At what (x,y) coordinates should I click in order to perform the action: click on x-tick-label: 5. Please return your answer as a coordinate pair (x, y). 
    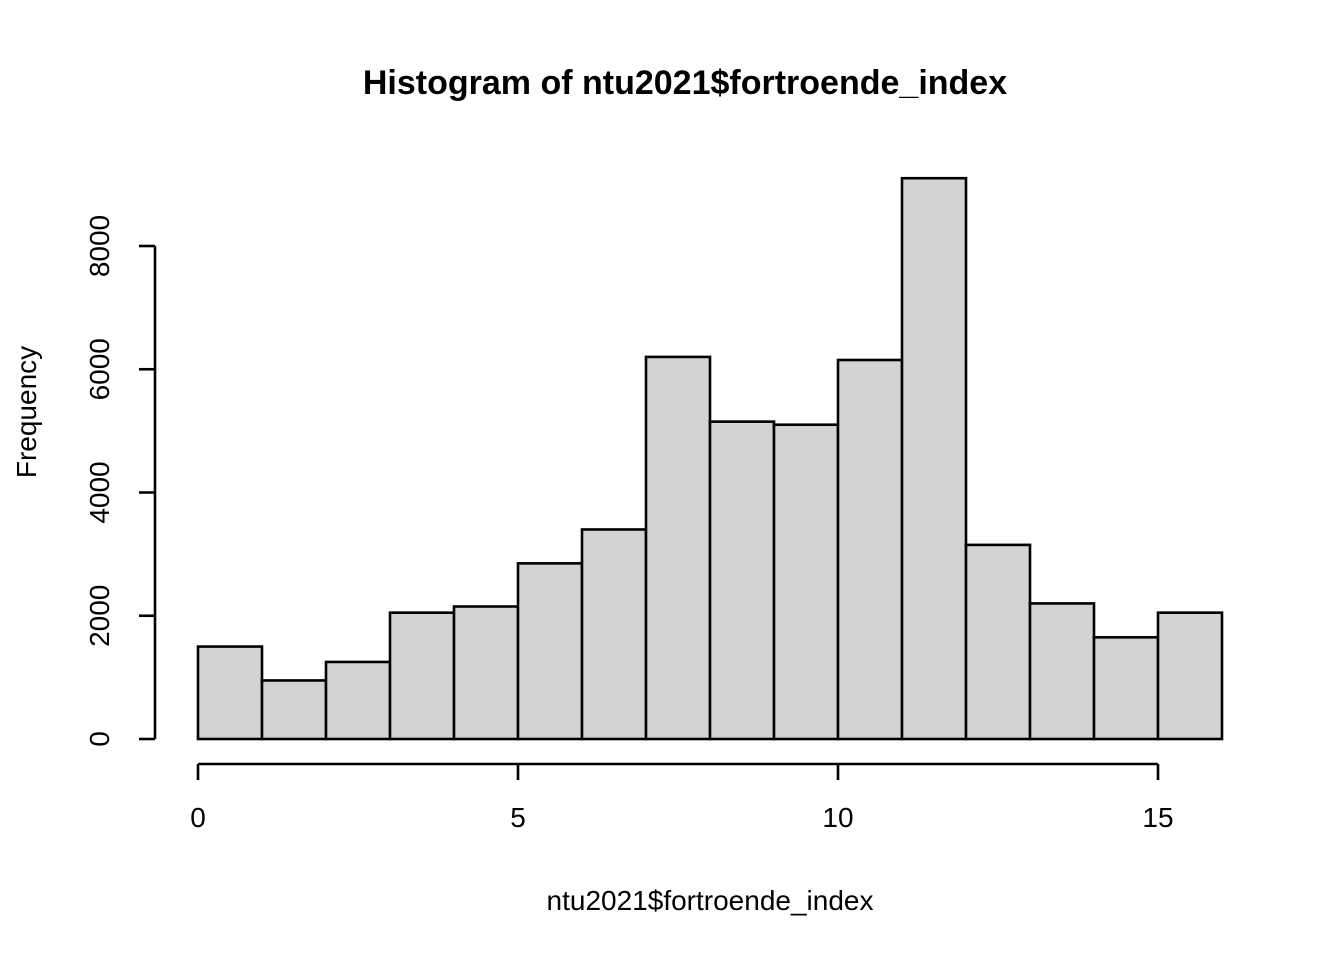
    Looking at the image, I should click on (518, 817).